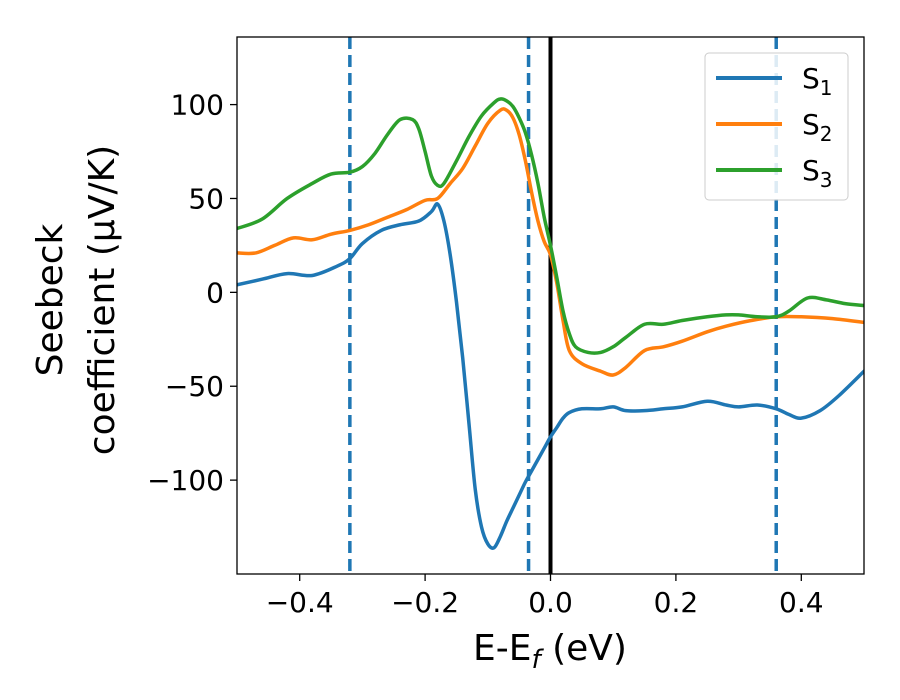  I want to click on legend-label-s2: S2, so click(817, 127).